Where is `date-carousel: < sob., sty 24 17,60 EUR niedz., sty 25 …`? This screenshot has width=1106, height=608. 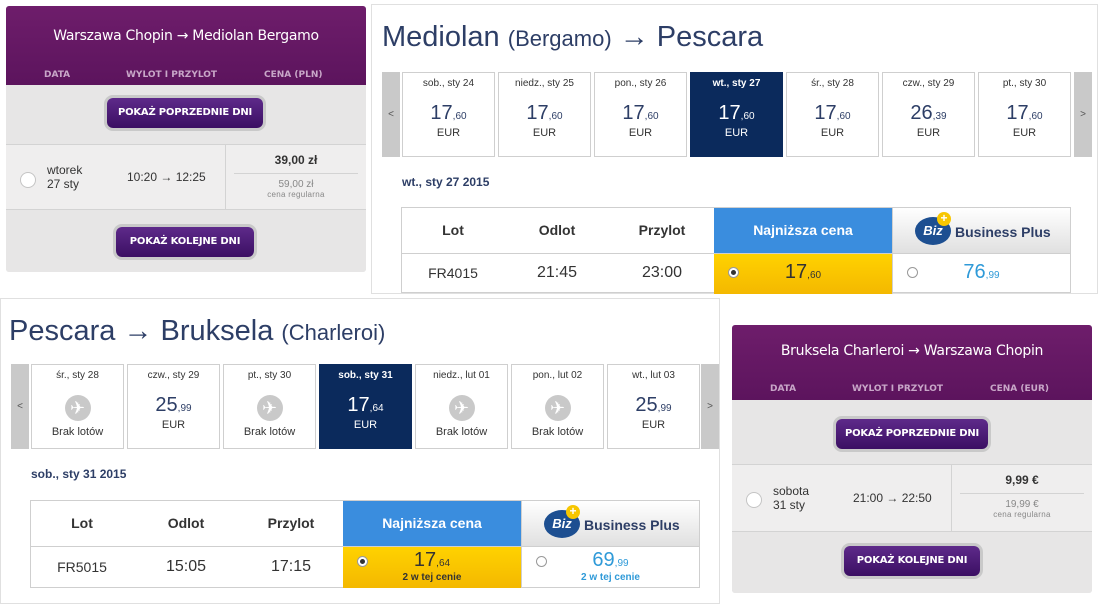 date-carousel: < sob., sty 24 17,60 EUR niedz., sty 25 … is located at coordinates (737, 114).